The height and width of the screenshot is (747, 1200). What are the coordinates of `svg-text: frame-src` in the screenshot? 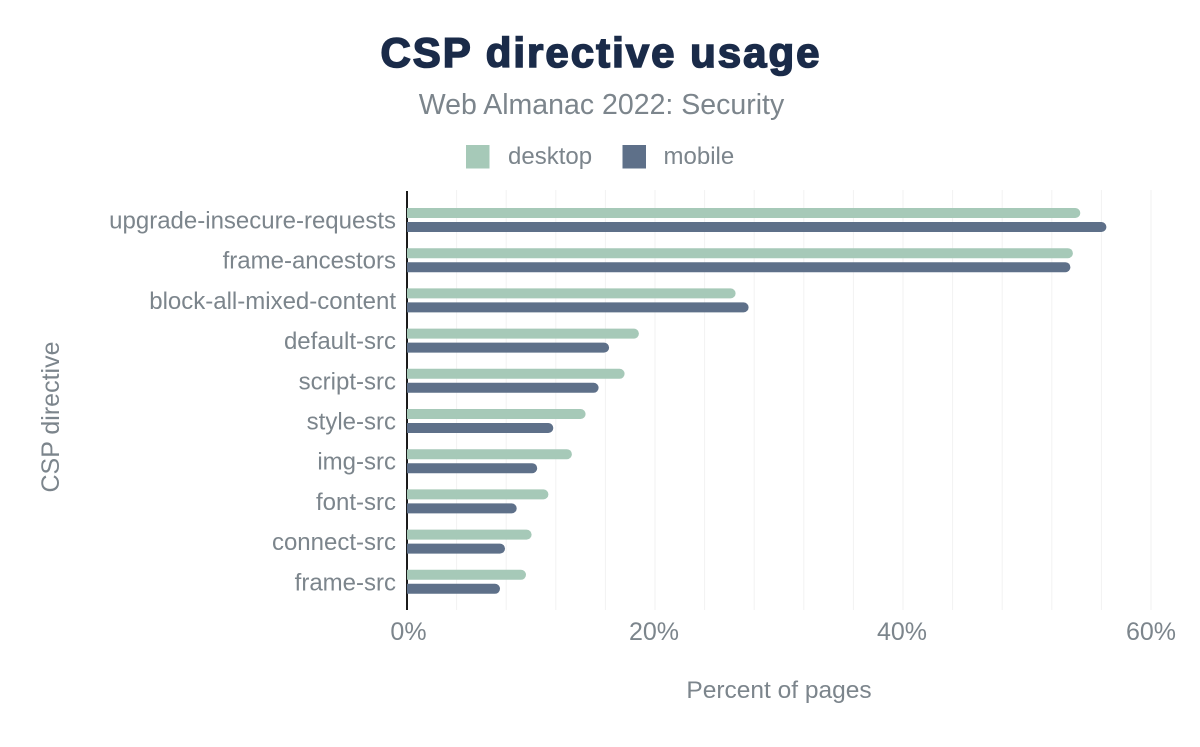 It's located at (345, 582).